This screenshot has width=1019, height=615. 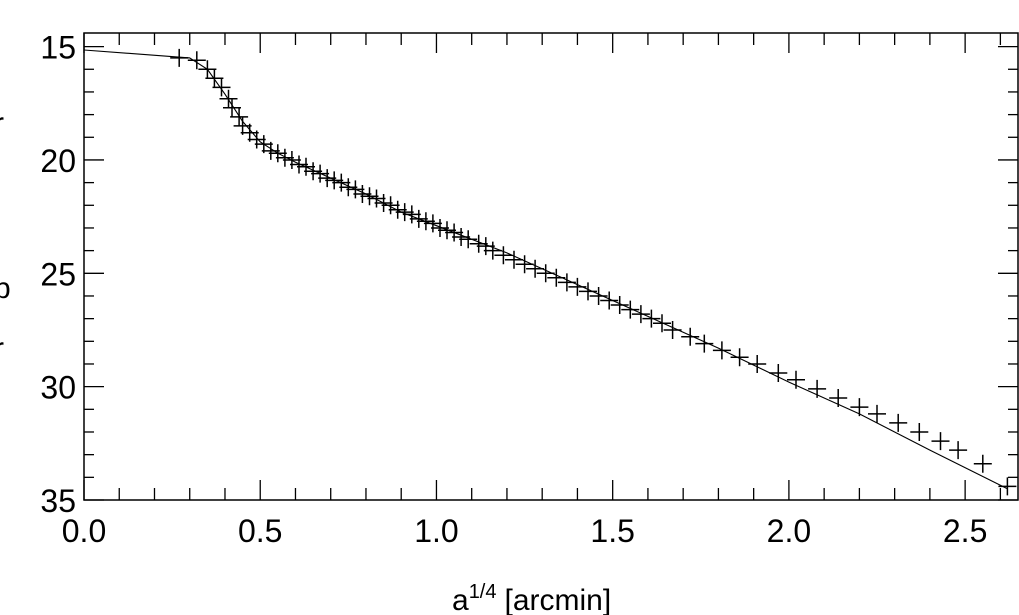 What do you see at coordinates (965, 531) in the screenshot?
I see `x-tick-label: 2.5` at bounding box center [965, 531].